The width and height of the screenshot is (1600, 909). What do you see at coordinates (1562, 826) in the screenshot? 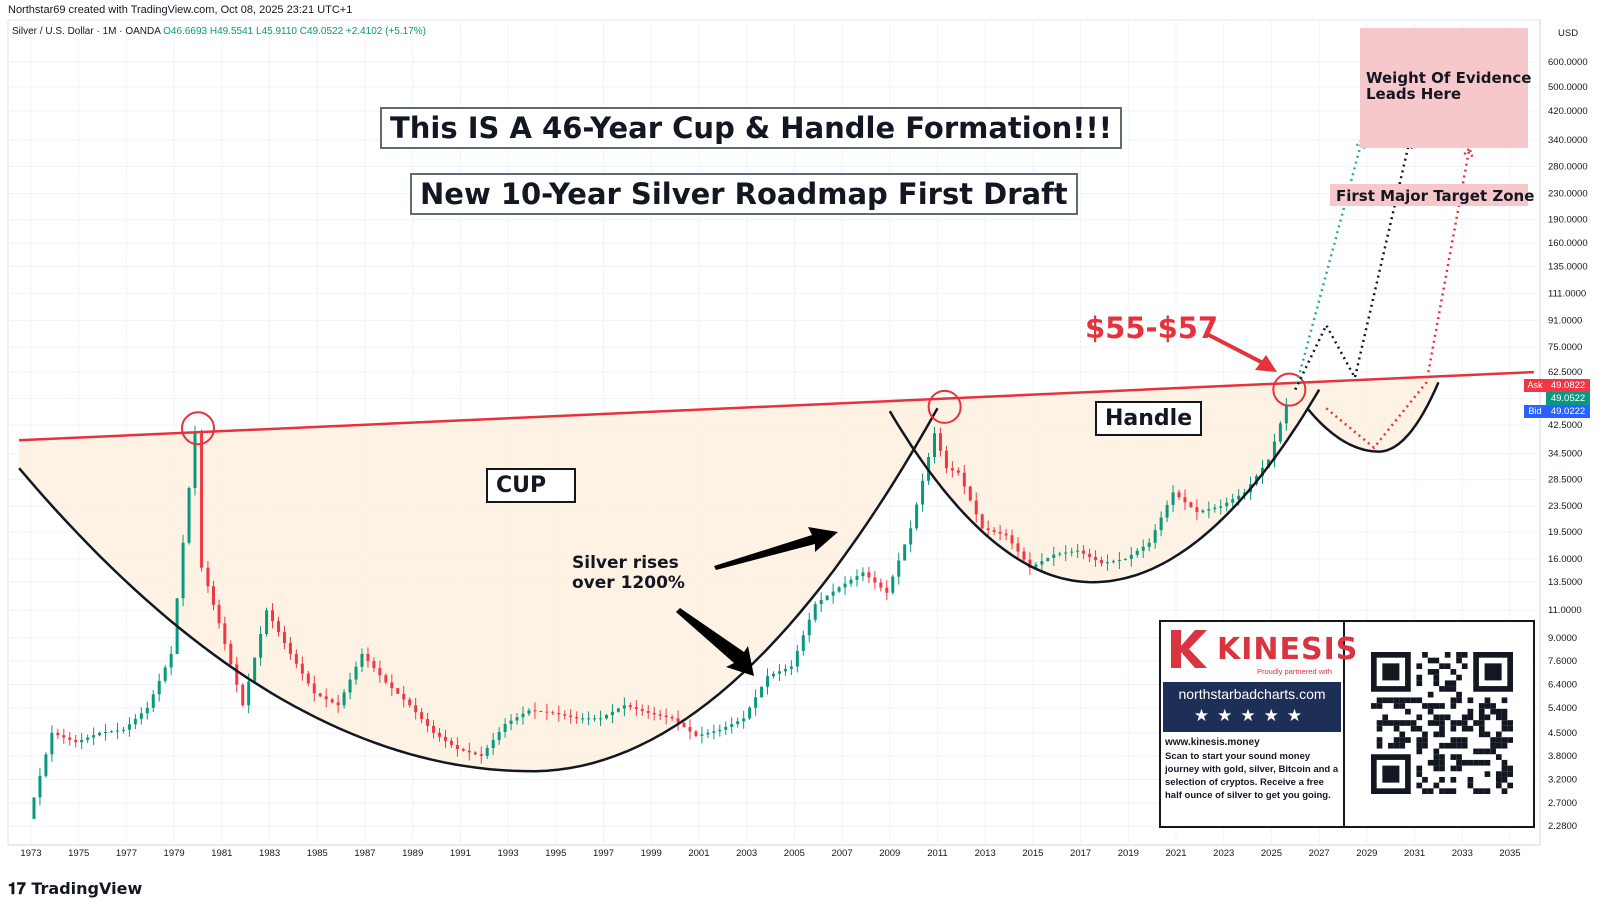
I see `price-tick-label: 2.2800` at bounding box center [1562, 826].